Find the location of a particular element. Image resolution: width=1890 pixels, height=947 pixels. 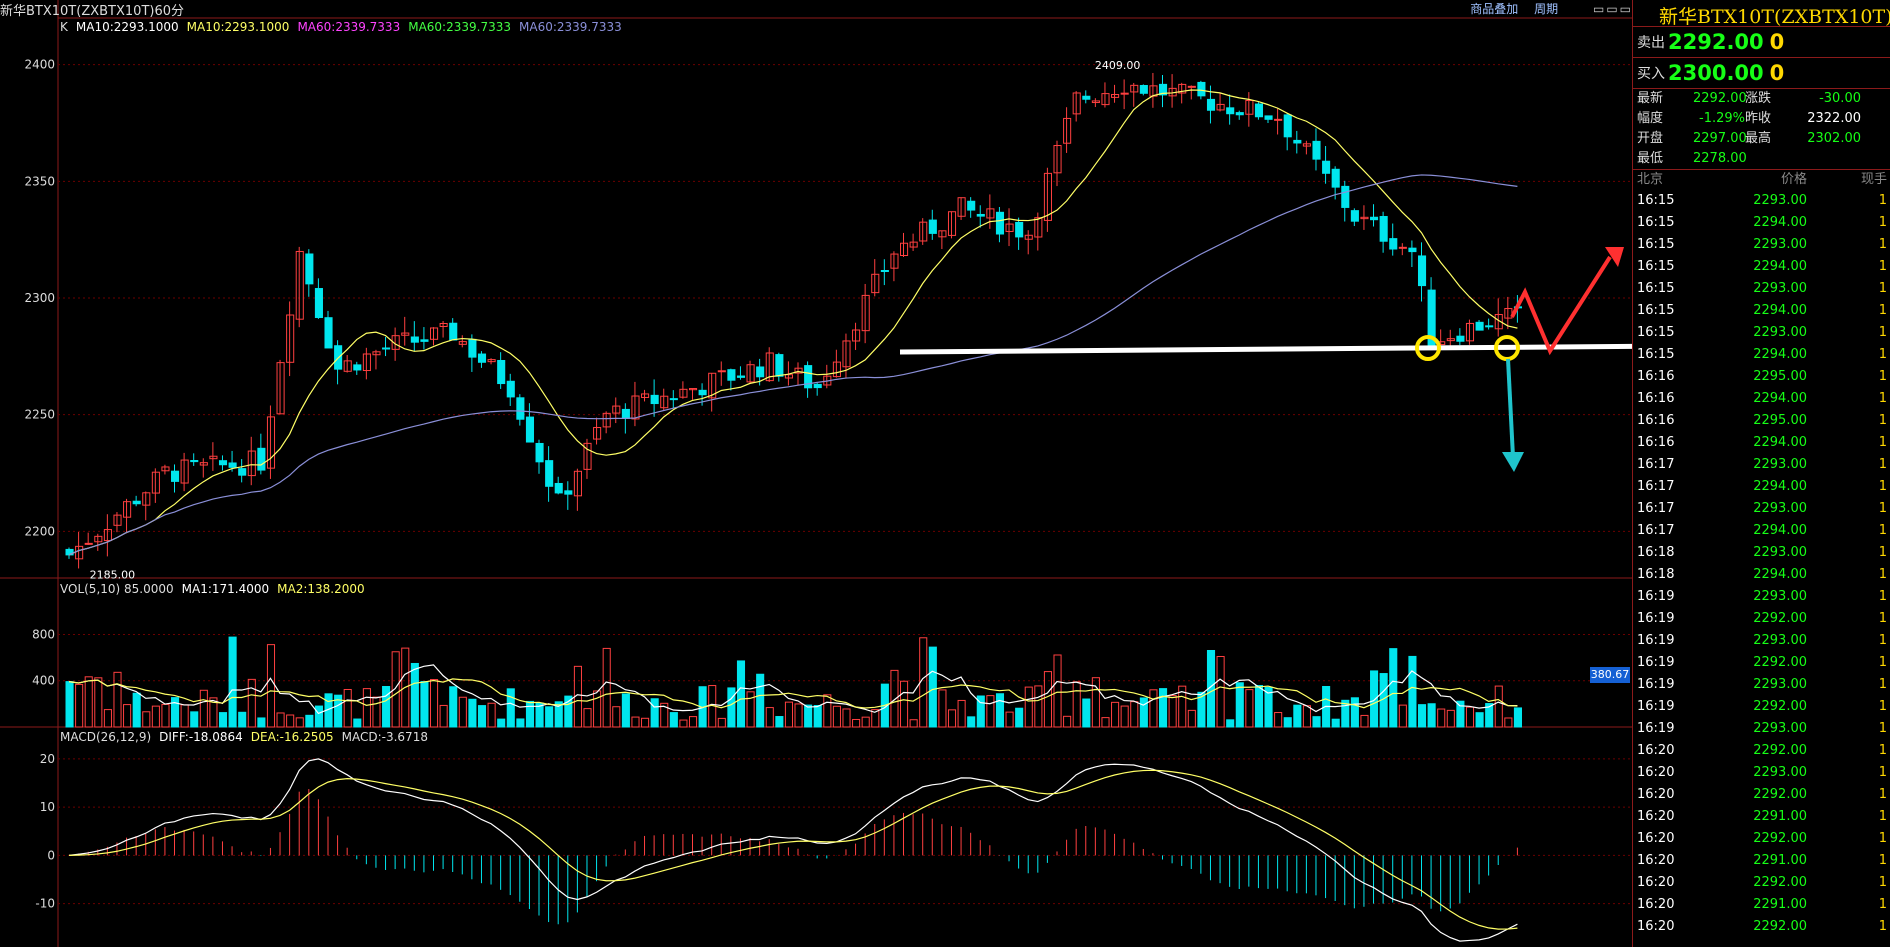

main-legend-item: MA60:2339.7333 is located at coordinates (459, 27).